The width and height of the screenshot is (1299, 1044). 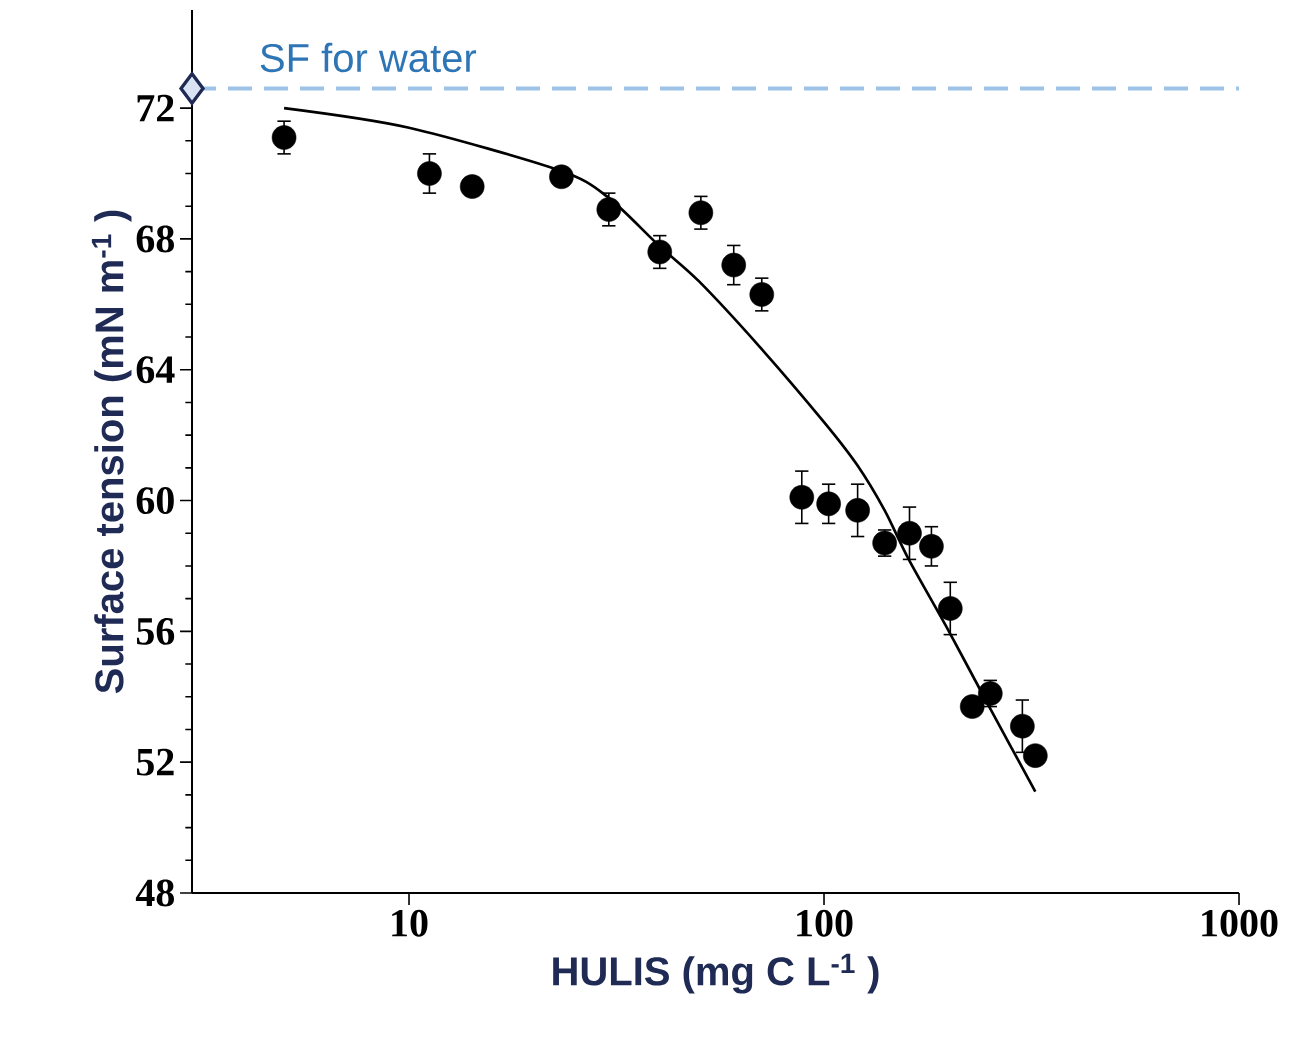 I want to click on x-axis-title: HULIS (mg C L$^{-1}$ ), so click(x=716, y=973).